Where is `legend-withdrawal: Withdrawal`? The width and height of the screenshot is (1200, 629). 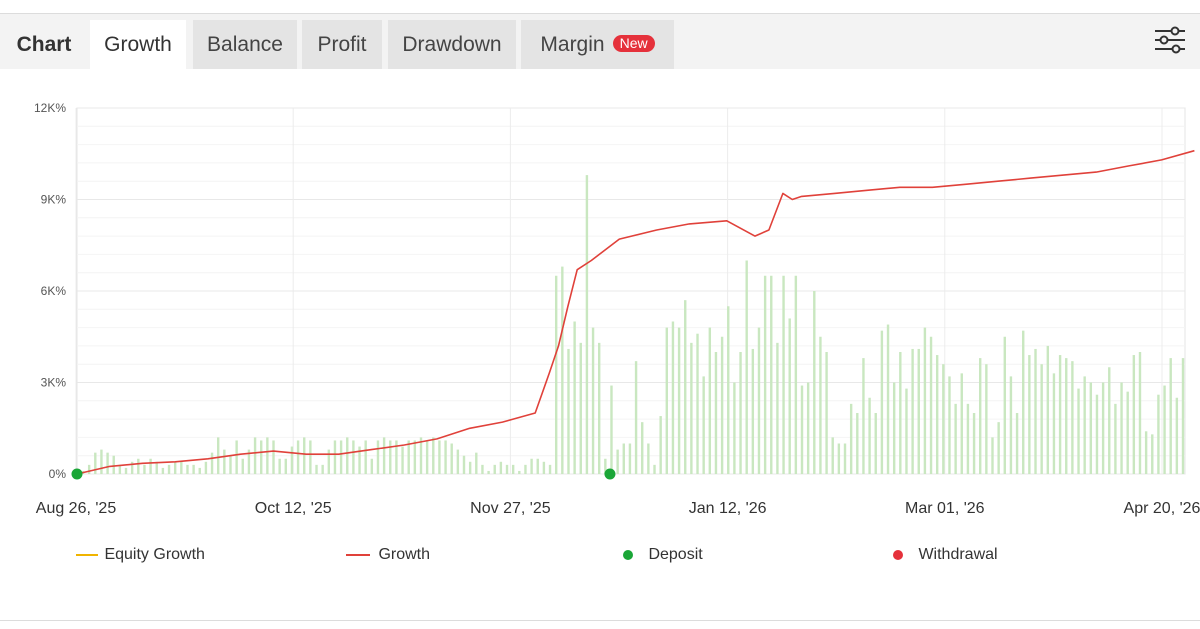 legend-withdrawal: Withdrawal is located at coordinates (945, 555).